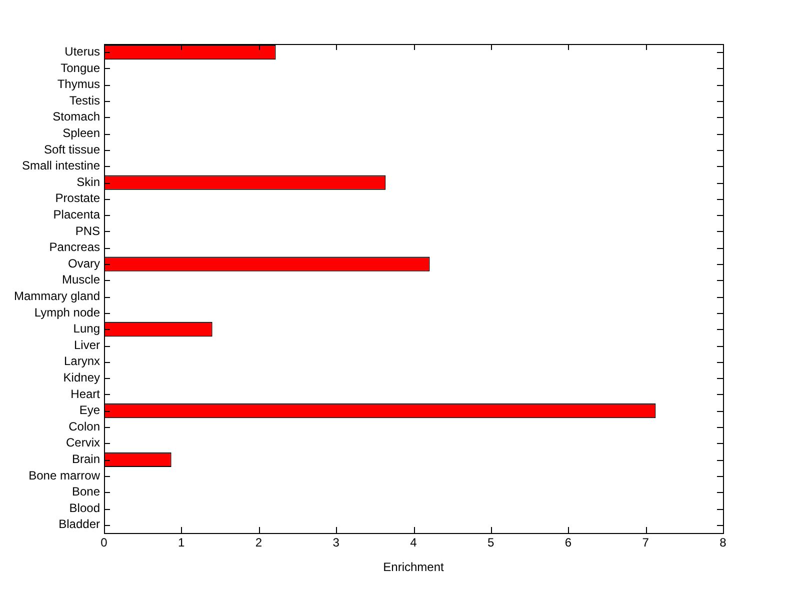 This screenshot has width=800, height=599. Describe the element at coordinates (78, 84) in the screenshot. I see `y-tick-label: Thymus` at that location.